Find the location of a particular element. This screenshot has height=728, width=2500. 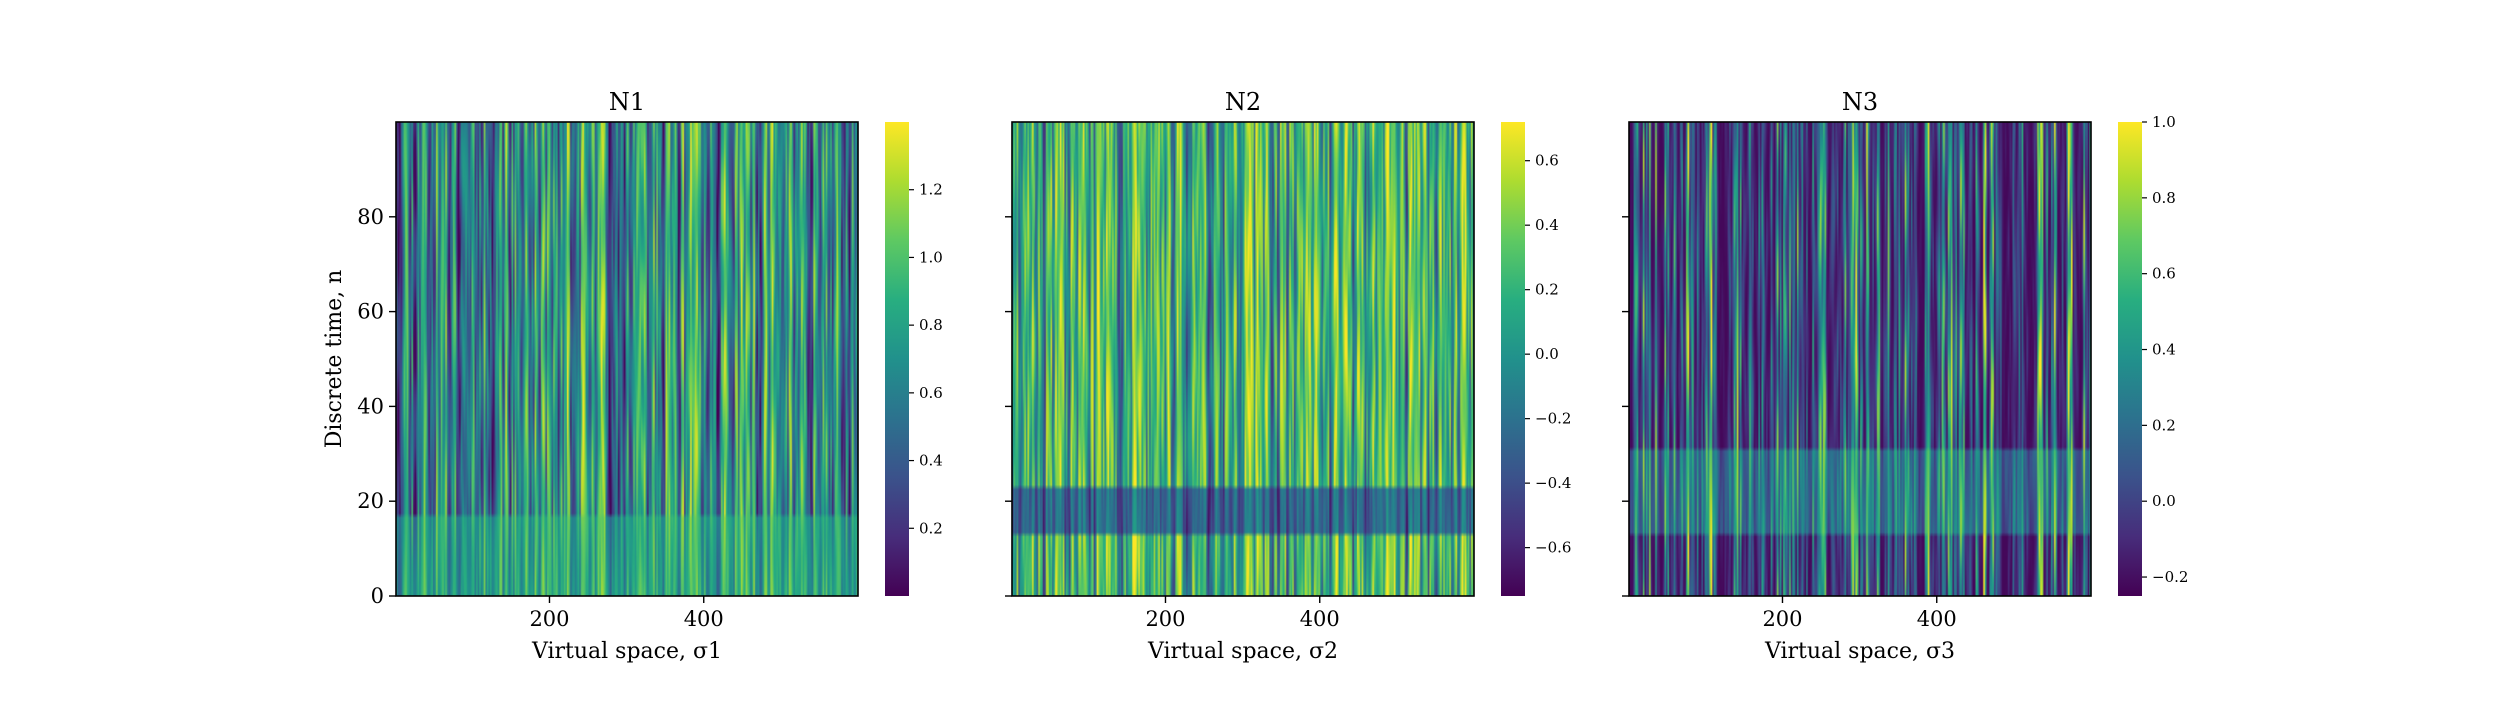

colorbar-n2: −0.6 −0.4 −0.2 0.0 0.2 0.4 0.6 is located at coordinates (1536, 359).